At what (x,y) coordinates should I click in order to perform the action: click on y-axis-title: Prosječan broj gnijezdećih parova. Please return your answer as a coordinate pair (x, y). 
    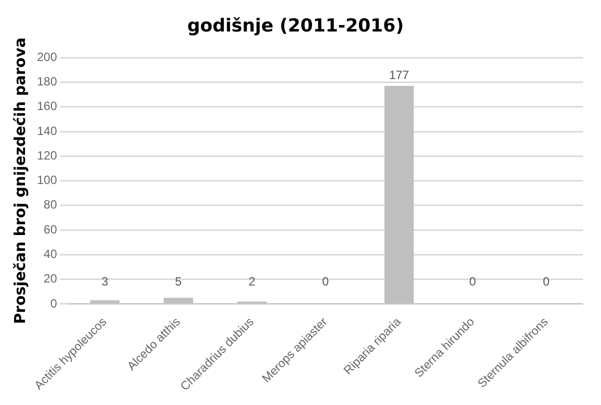
    Looking at the image, I should click on (19, 180).